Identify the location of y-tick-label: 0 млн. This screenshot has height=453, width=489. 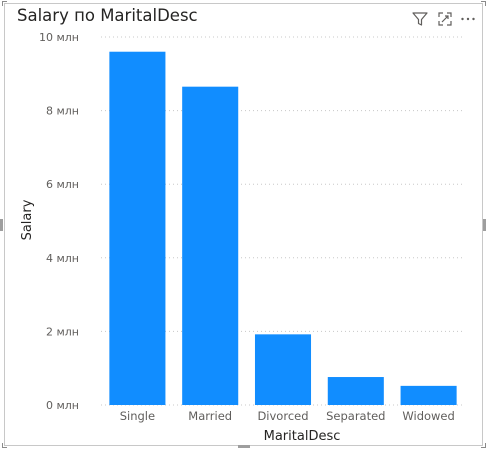
(62, 405).